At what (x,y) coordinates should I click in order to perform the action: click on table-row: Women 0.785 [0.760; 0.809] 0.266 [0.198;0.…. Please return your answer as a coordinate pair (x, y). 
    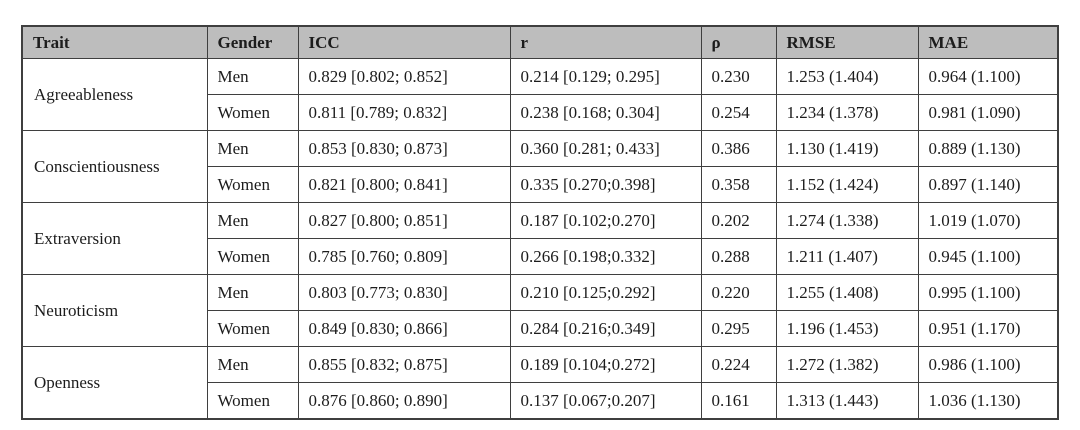
    Looking at the image, I should click on (540, 256).